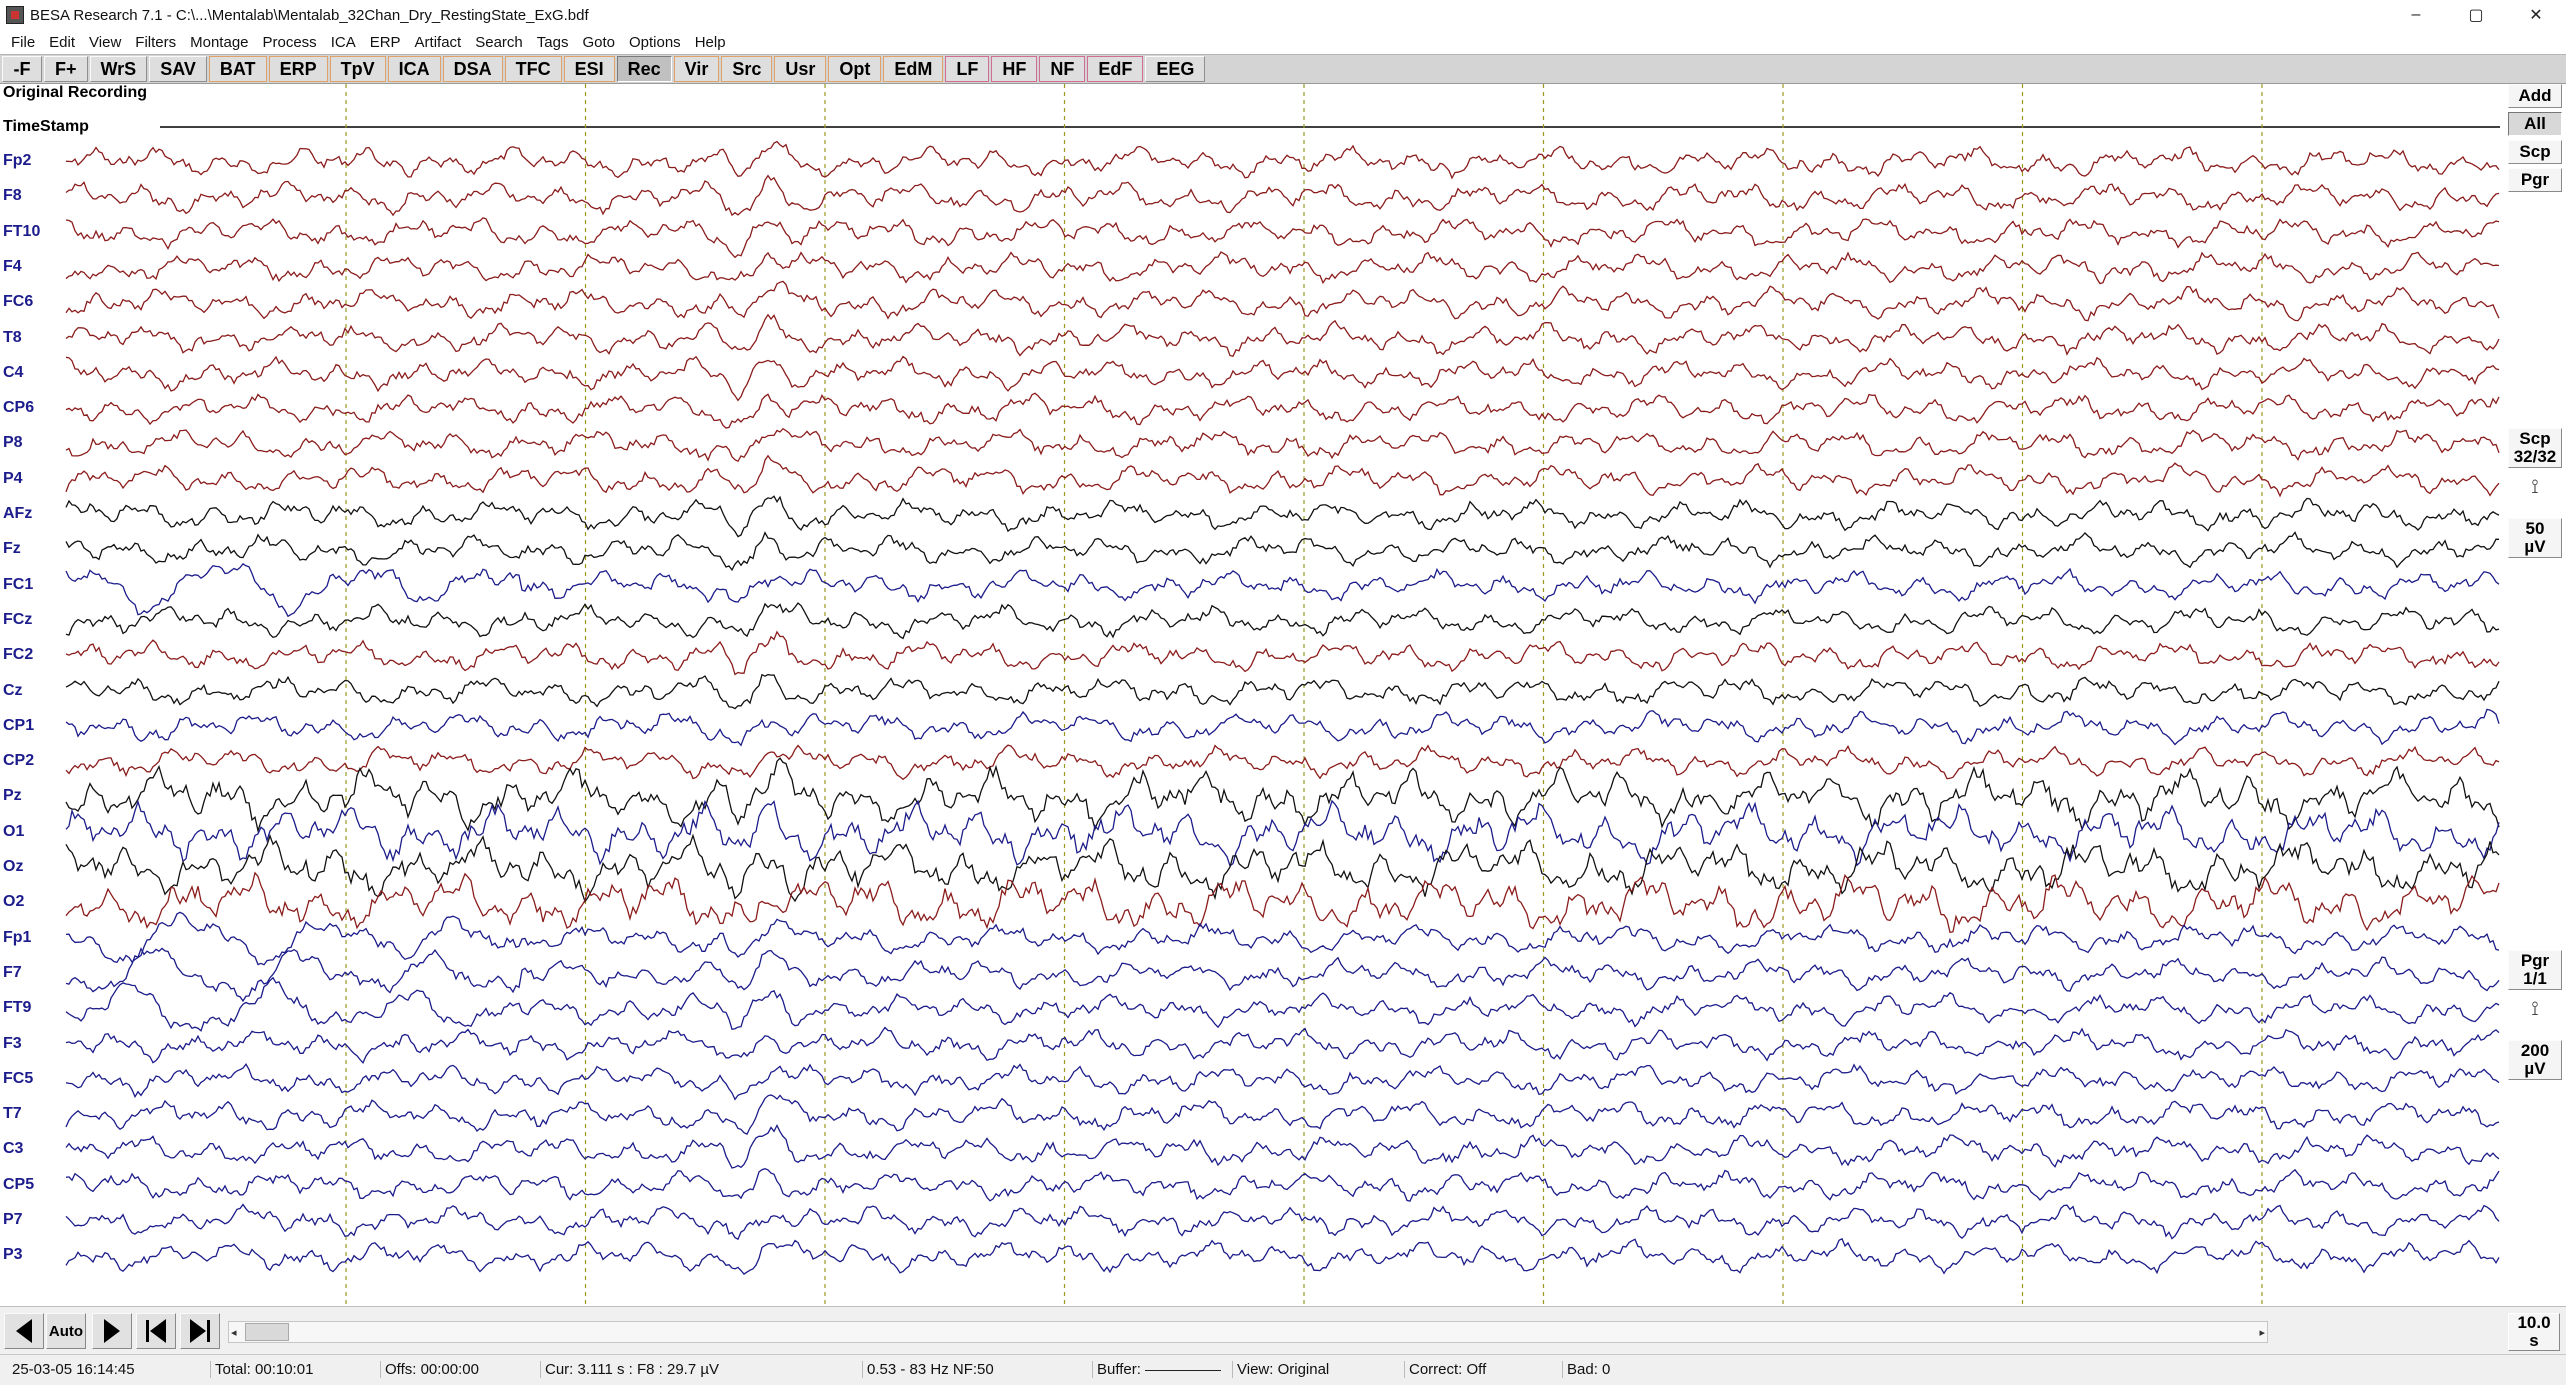  I want to click on step-forward-button, so click(200, 1331).